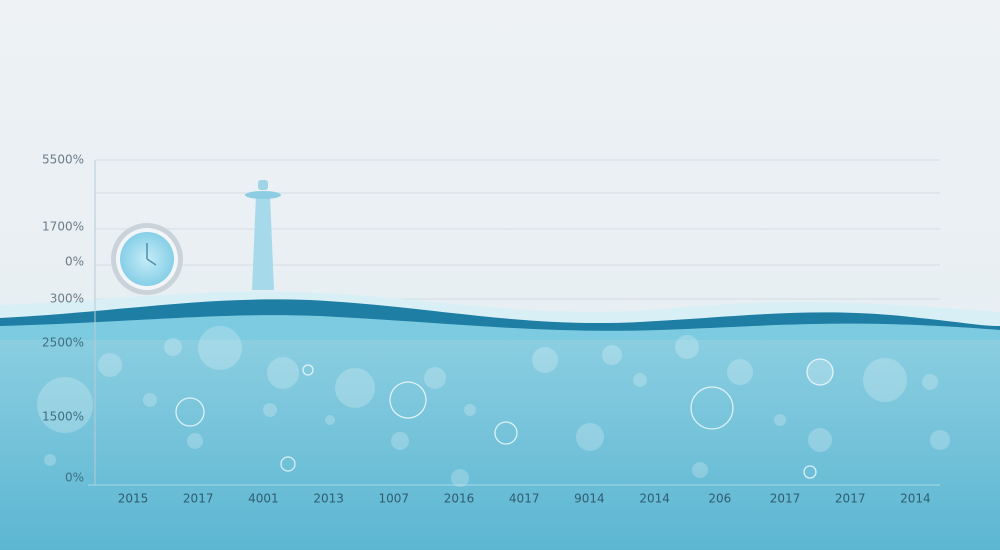 The image size is (1000, 550). I want to click on x-tick-label: 2015, so click(133, 499).